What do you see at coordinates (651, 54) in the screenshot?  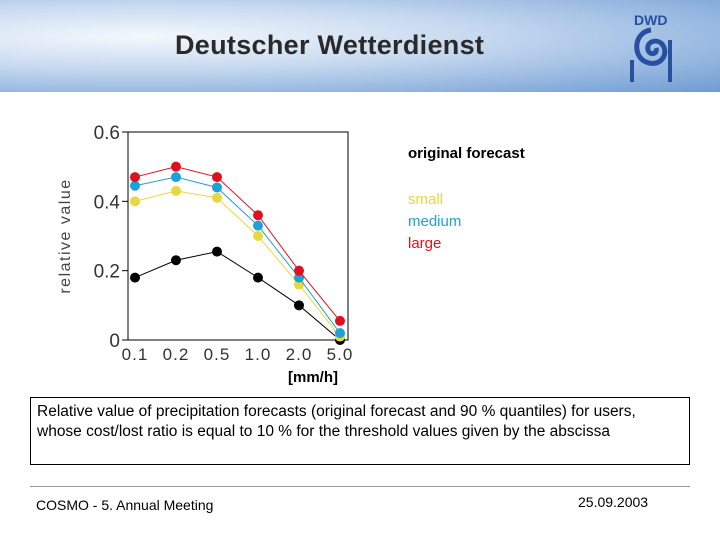 I see `logo` at bounding box center [651, 54].